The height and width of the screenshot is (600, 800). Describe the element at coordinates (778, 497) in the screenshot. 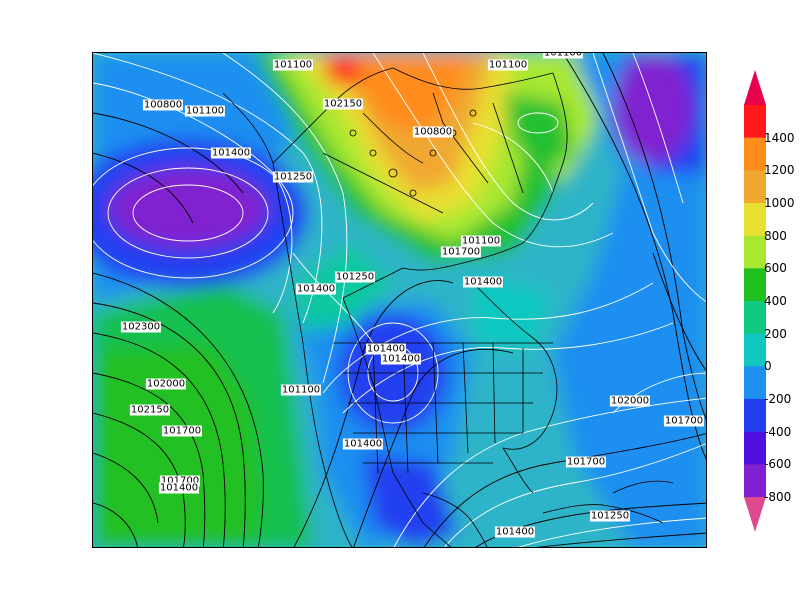

I see `colorbar-tick-label: -800` at that location.